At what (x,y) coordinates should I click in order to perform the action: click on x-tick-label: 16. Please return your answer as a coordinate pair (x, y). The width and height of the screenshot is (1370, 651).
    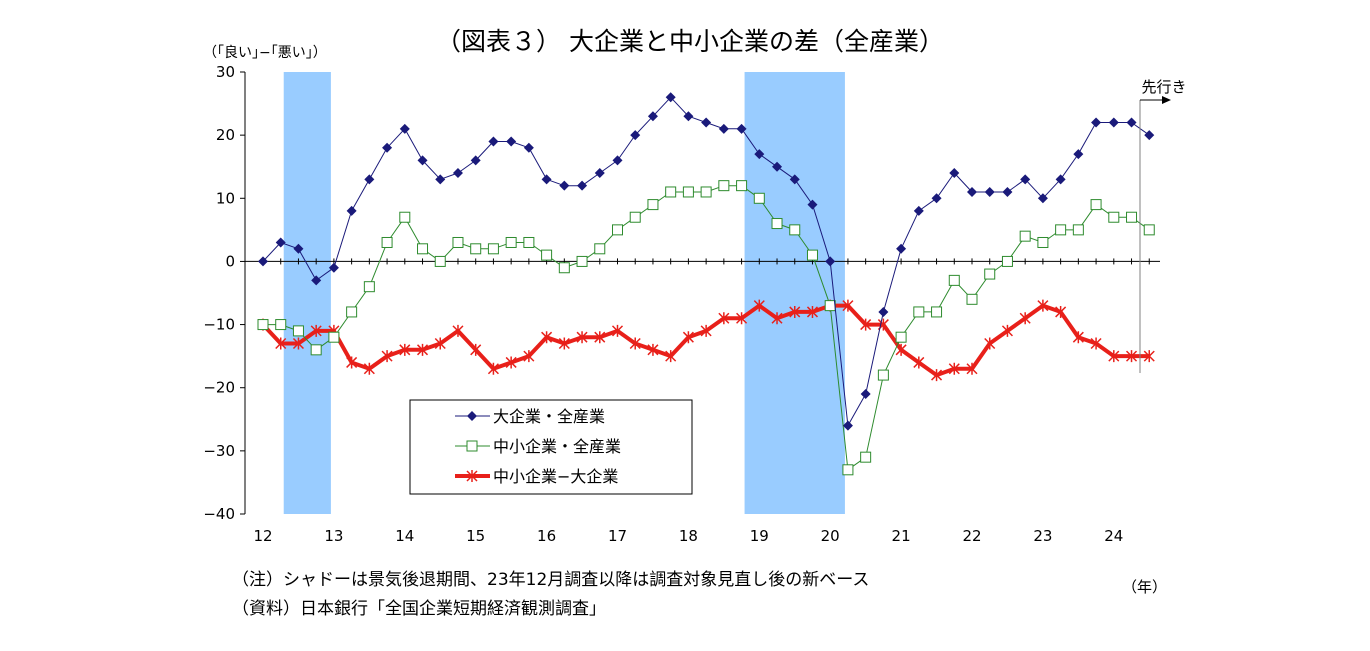
    Looking at the image, I should click on (546, 536).